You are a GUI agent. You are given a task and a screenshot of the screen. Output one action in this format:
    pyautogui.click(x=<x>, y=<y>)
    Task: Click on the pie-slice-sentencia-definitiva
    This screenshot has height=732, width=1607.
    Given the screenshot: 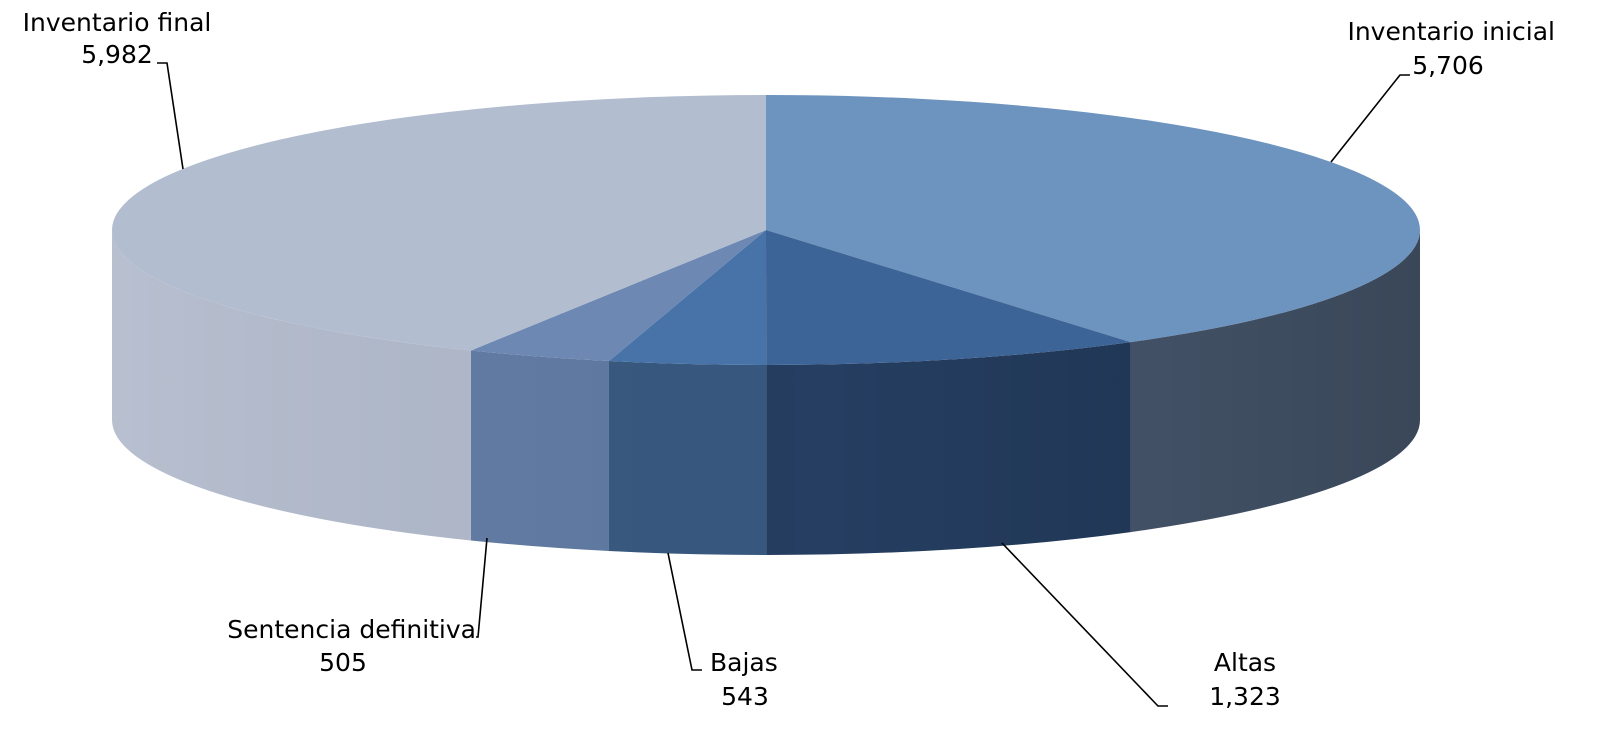 What is the action you would take?
    pyautogui.click(x=618, y=296)
    